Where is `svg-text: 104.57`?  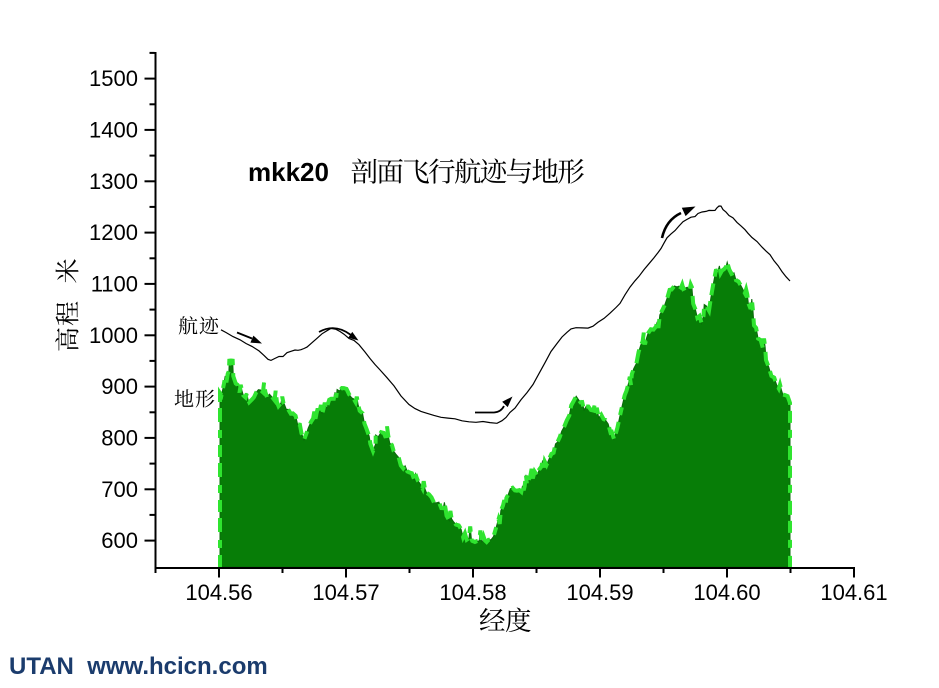 svg-text: 104.57 is located at coordinates (345, 592).